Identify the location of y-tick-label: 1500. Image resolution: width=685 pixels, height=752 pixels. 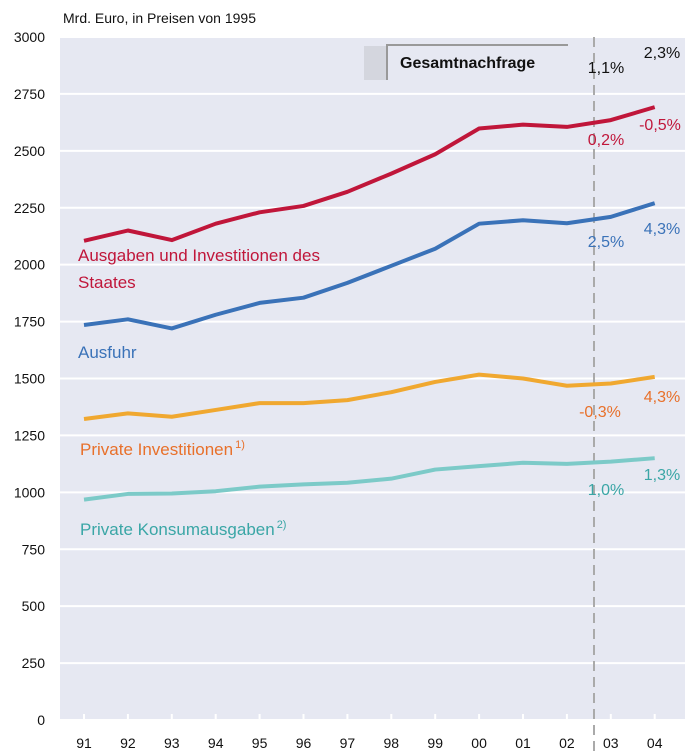
(29, 379).